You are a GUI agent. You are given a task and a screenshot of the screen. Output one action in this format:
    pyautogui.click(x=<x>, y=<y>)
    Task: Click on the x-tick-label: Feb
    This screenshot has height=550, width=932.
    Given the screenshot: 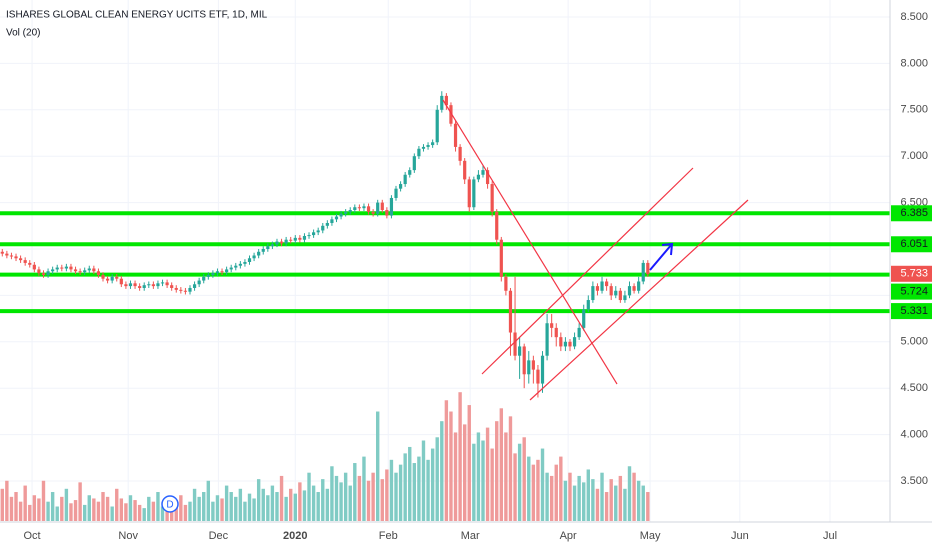 What is the action you would take?
    pyautogui.click(x=388, y=536)
    